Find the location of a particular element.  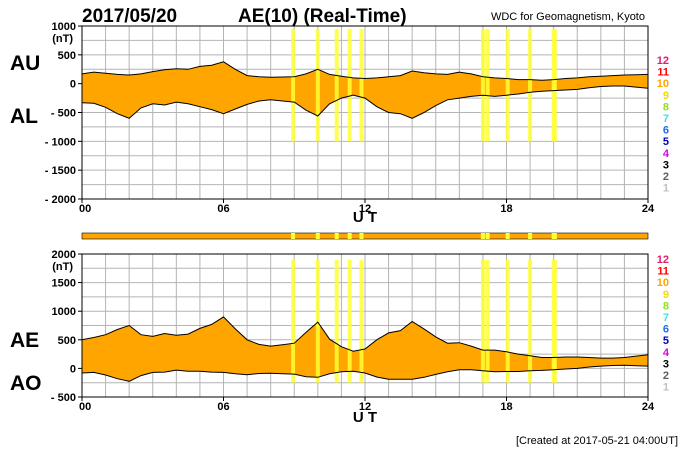

series-line-AE is located at coordinates (365, 337).